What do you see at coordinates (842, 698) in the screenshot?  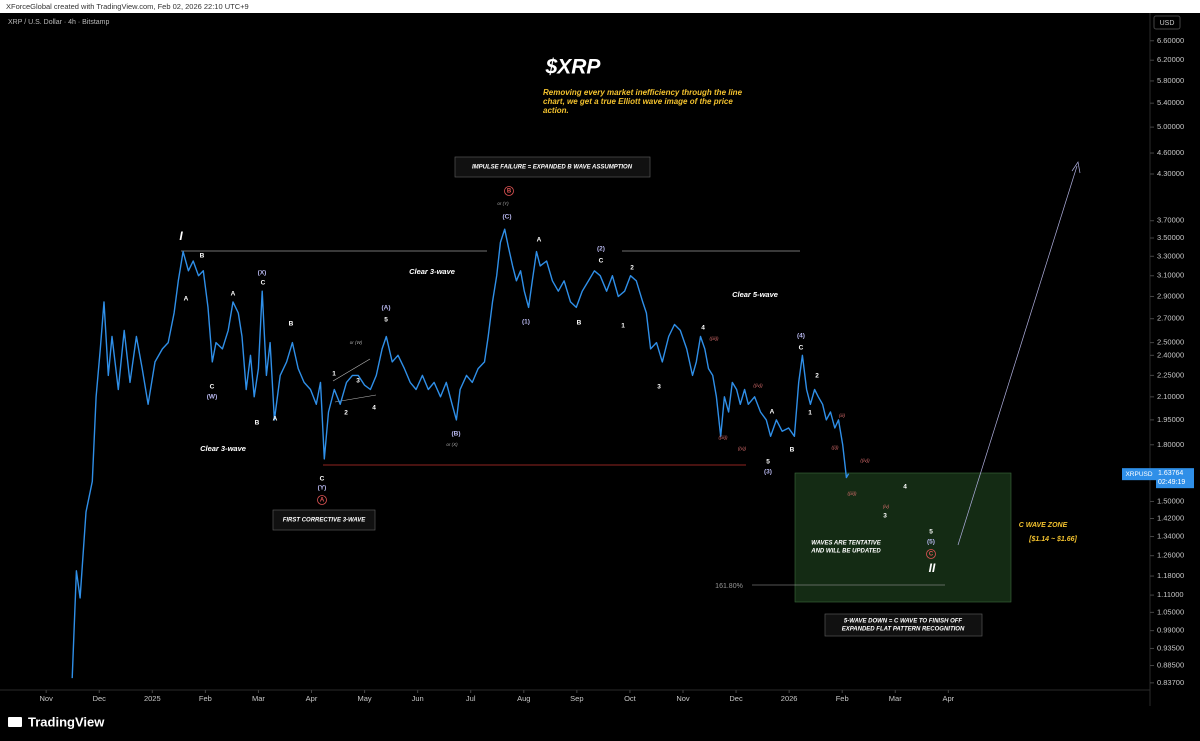 I see `x-tick-label: Feb` at bounding box center [842, 698].